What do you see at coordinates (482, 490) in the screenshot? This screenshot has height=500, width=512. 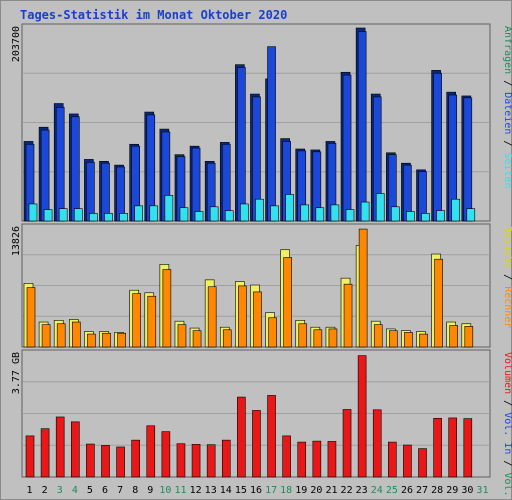 I see `x-axis-day-label: 31` at bounding box center [482, 490].